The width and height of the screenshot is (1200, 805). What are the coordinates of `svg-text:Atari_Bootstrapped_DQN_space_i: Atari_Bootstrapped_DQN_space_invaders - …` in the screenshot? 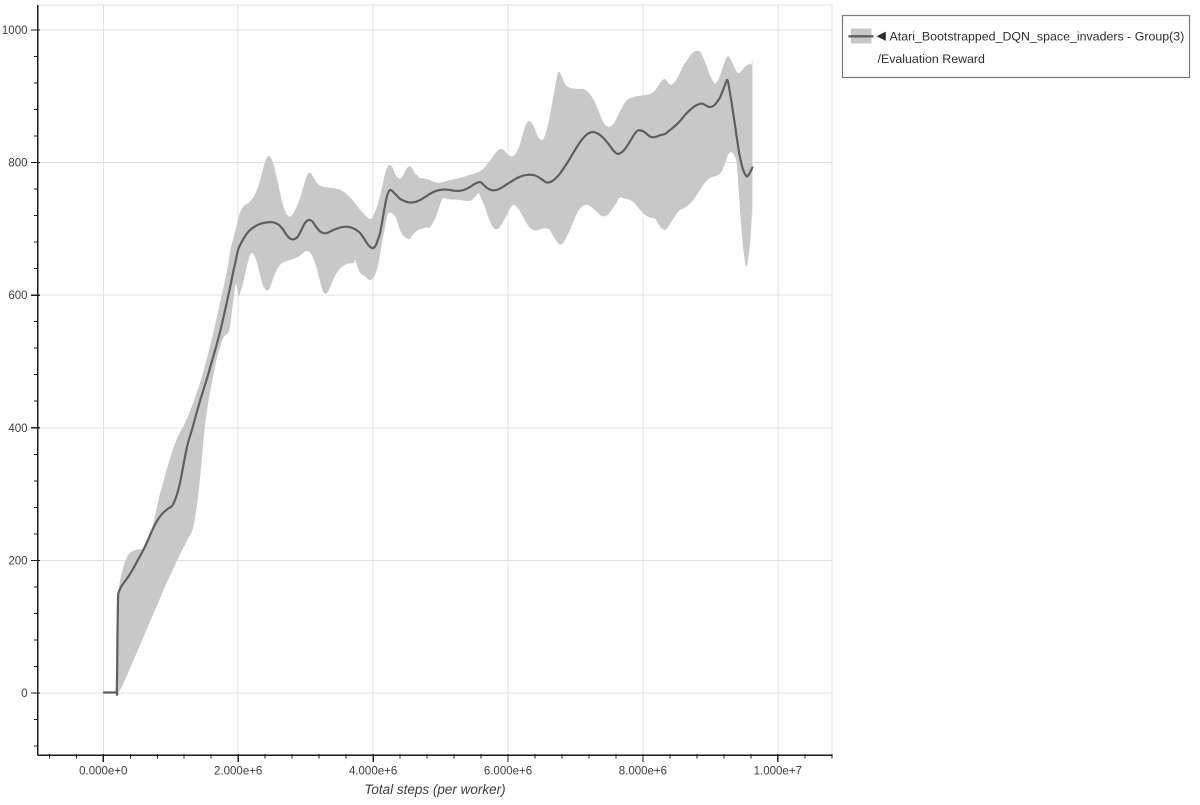 It's located at (1037, 36).